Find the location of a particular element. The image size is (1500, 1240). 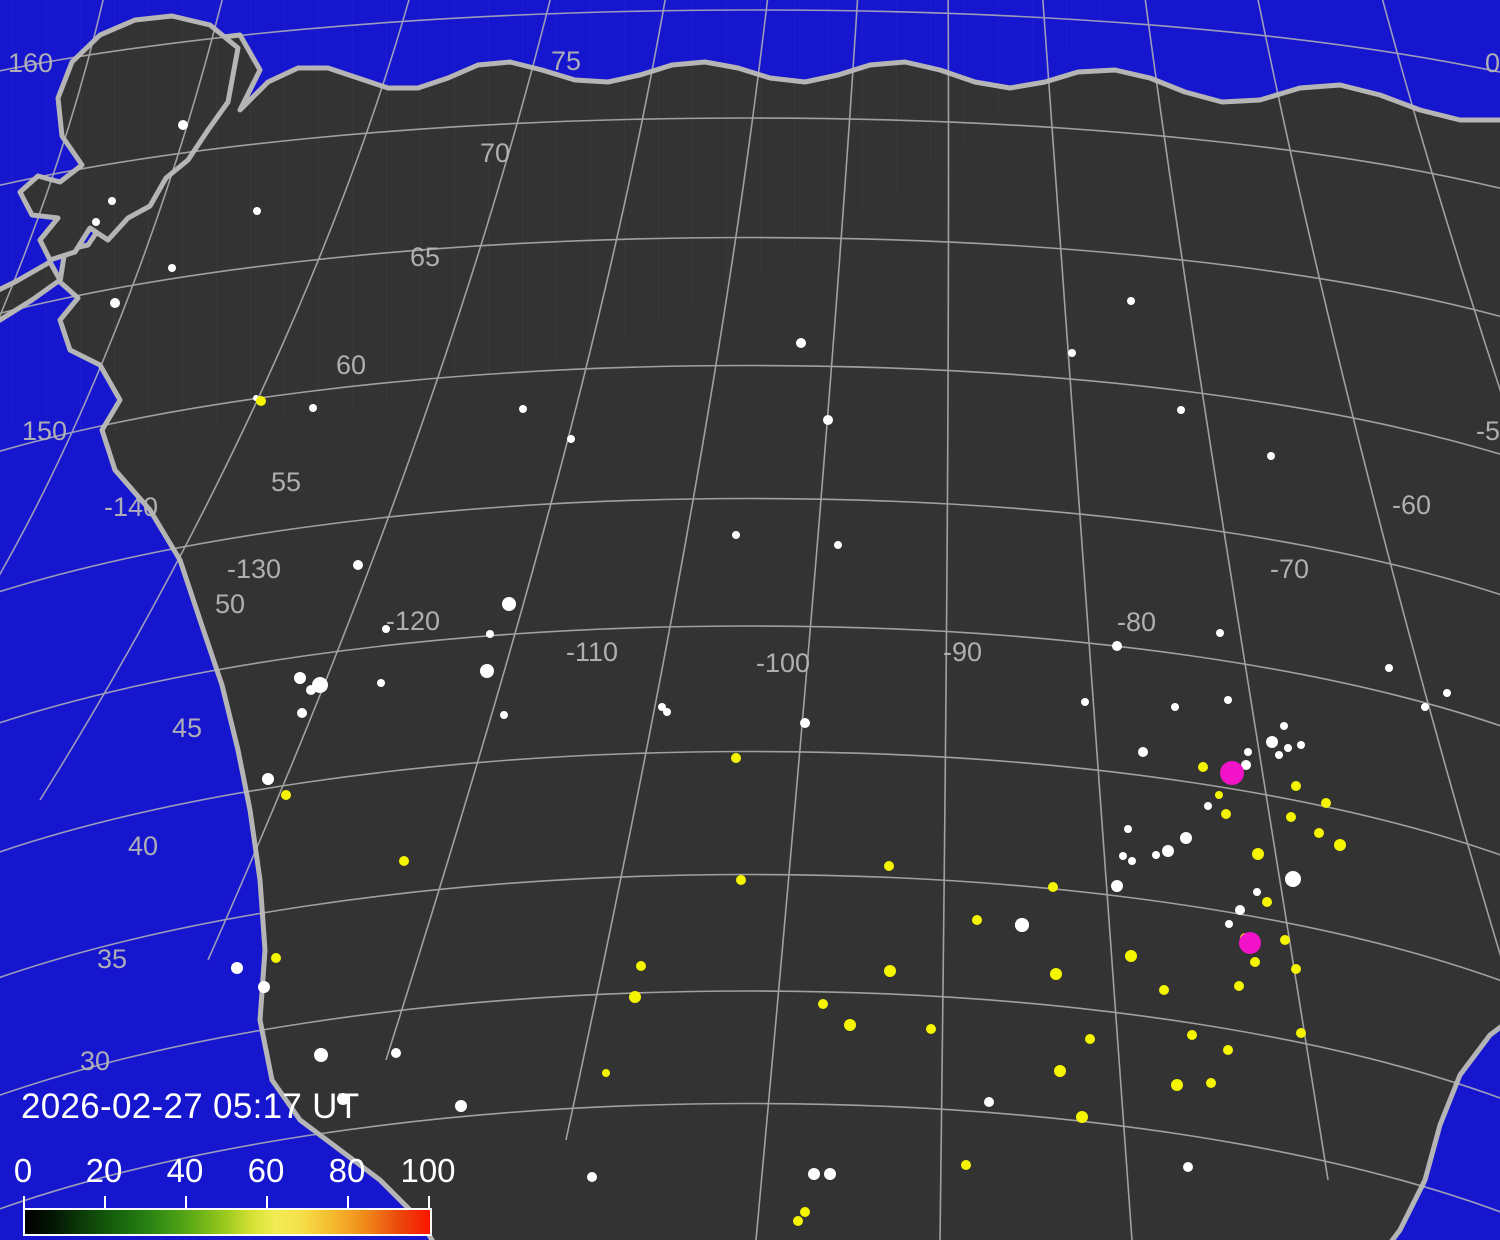

colorbar-gradient-bar is located at coordinates (227, 1222).